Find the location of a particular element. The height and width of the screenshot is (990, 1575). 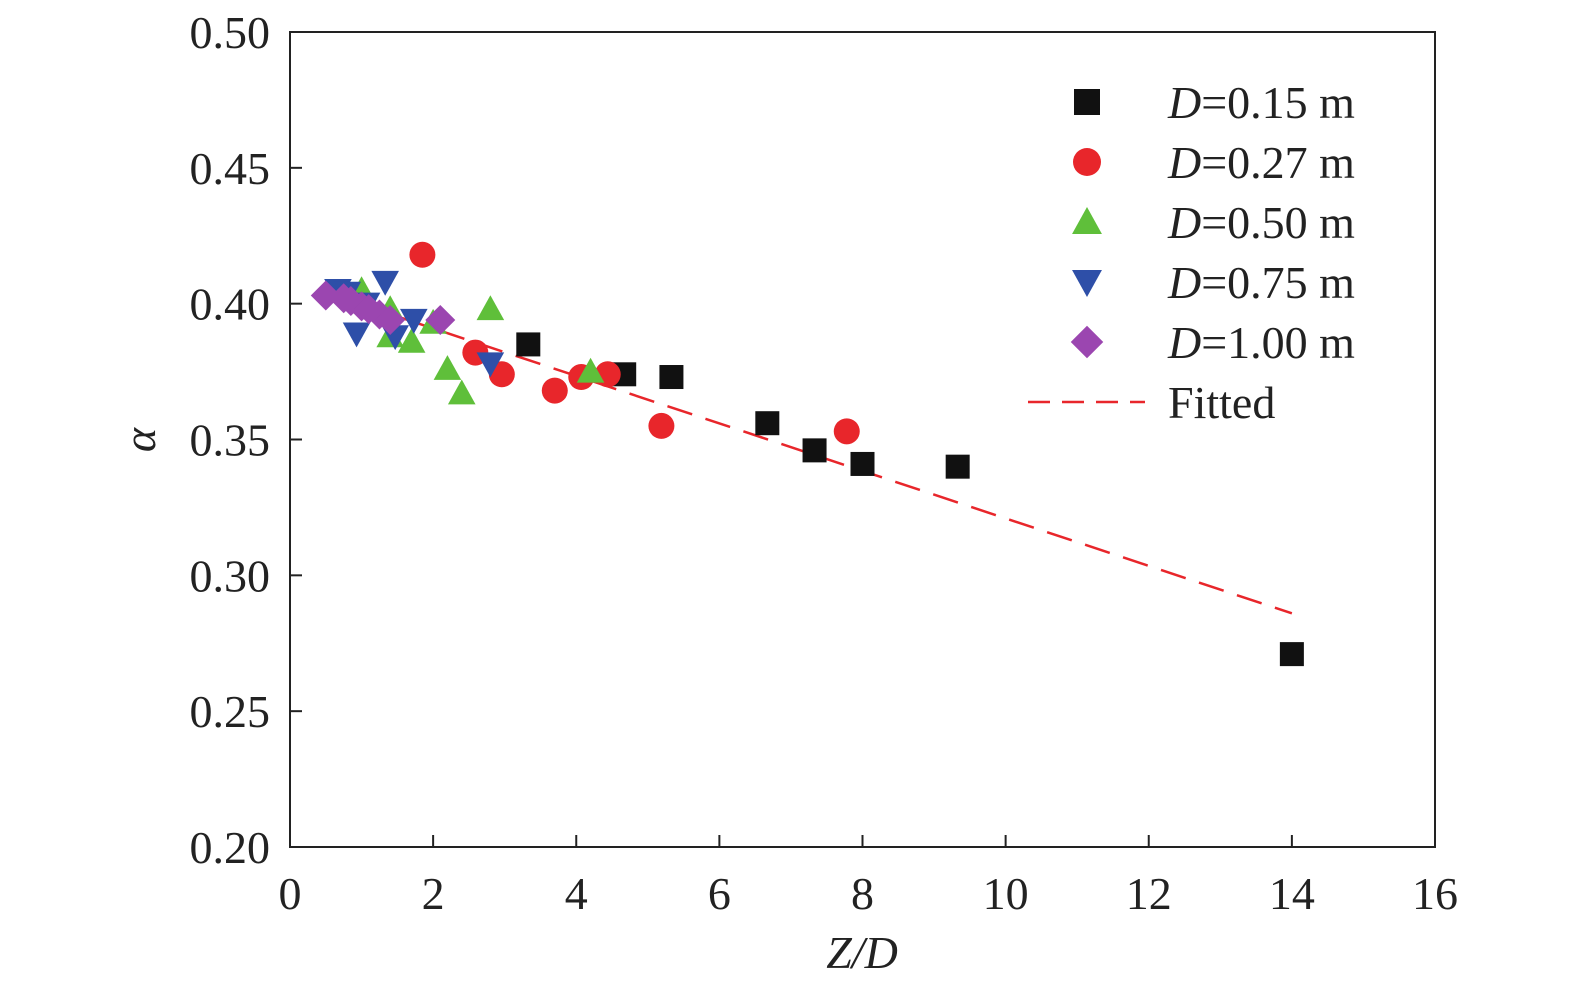

legend-label-d-0-50-m: D=0.50 m is located at coordinates (1261, 222).